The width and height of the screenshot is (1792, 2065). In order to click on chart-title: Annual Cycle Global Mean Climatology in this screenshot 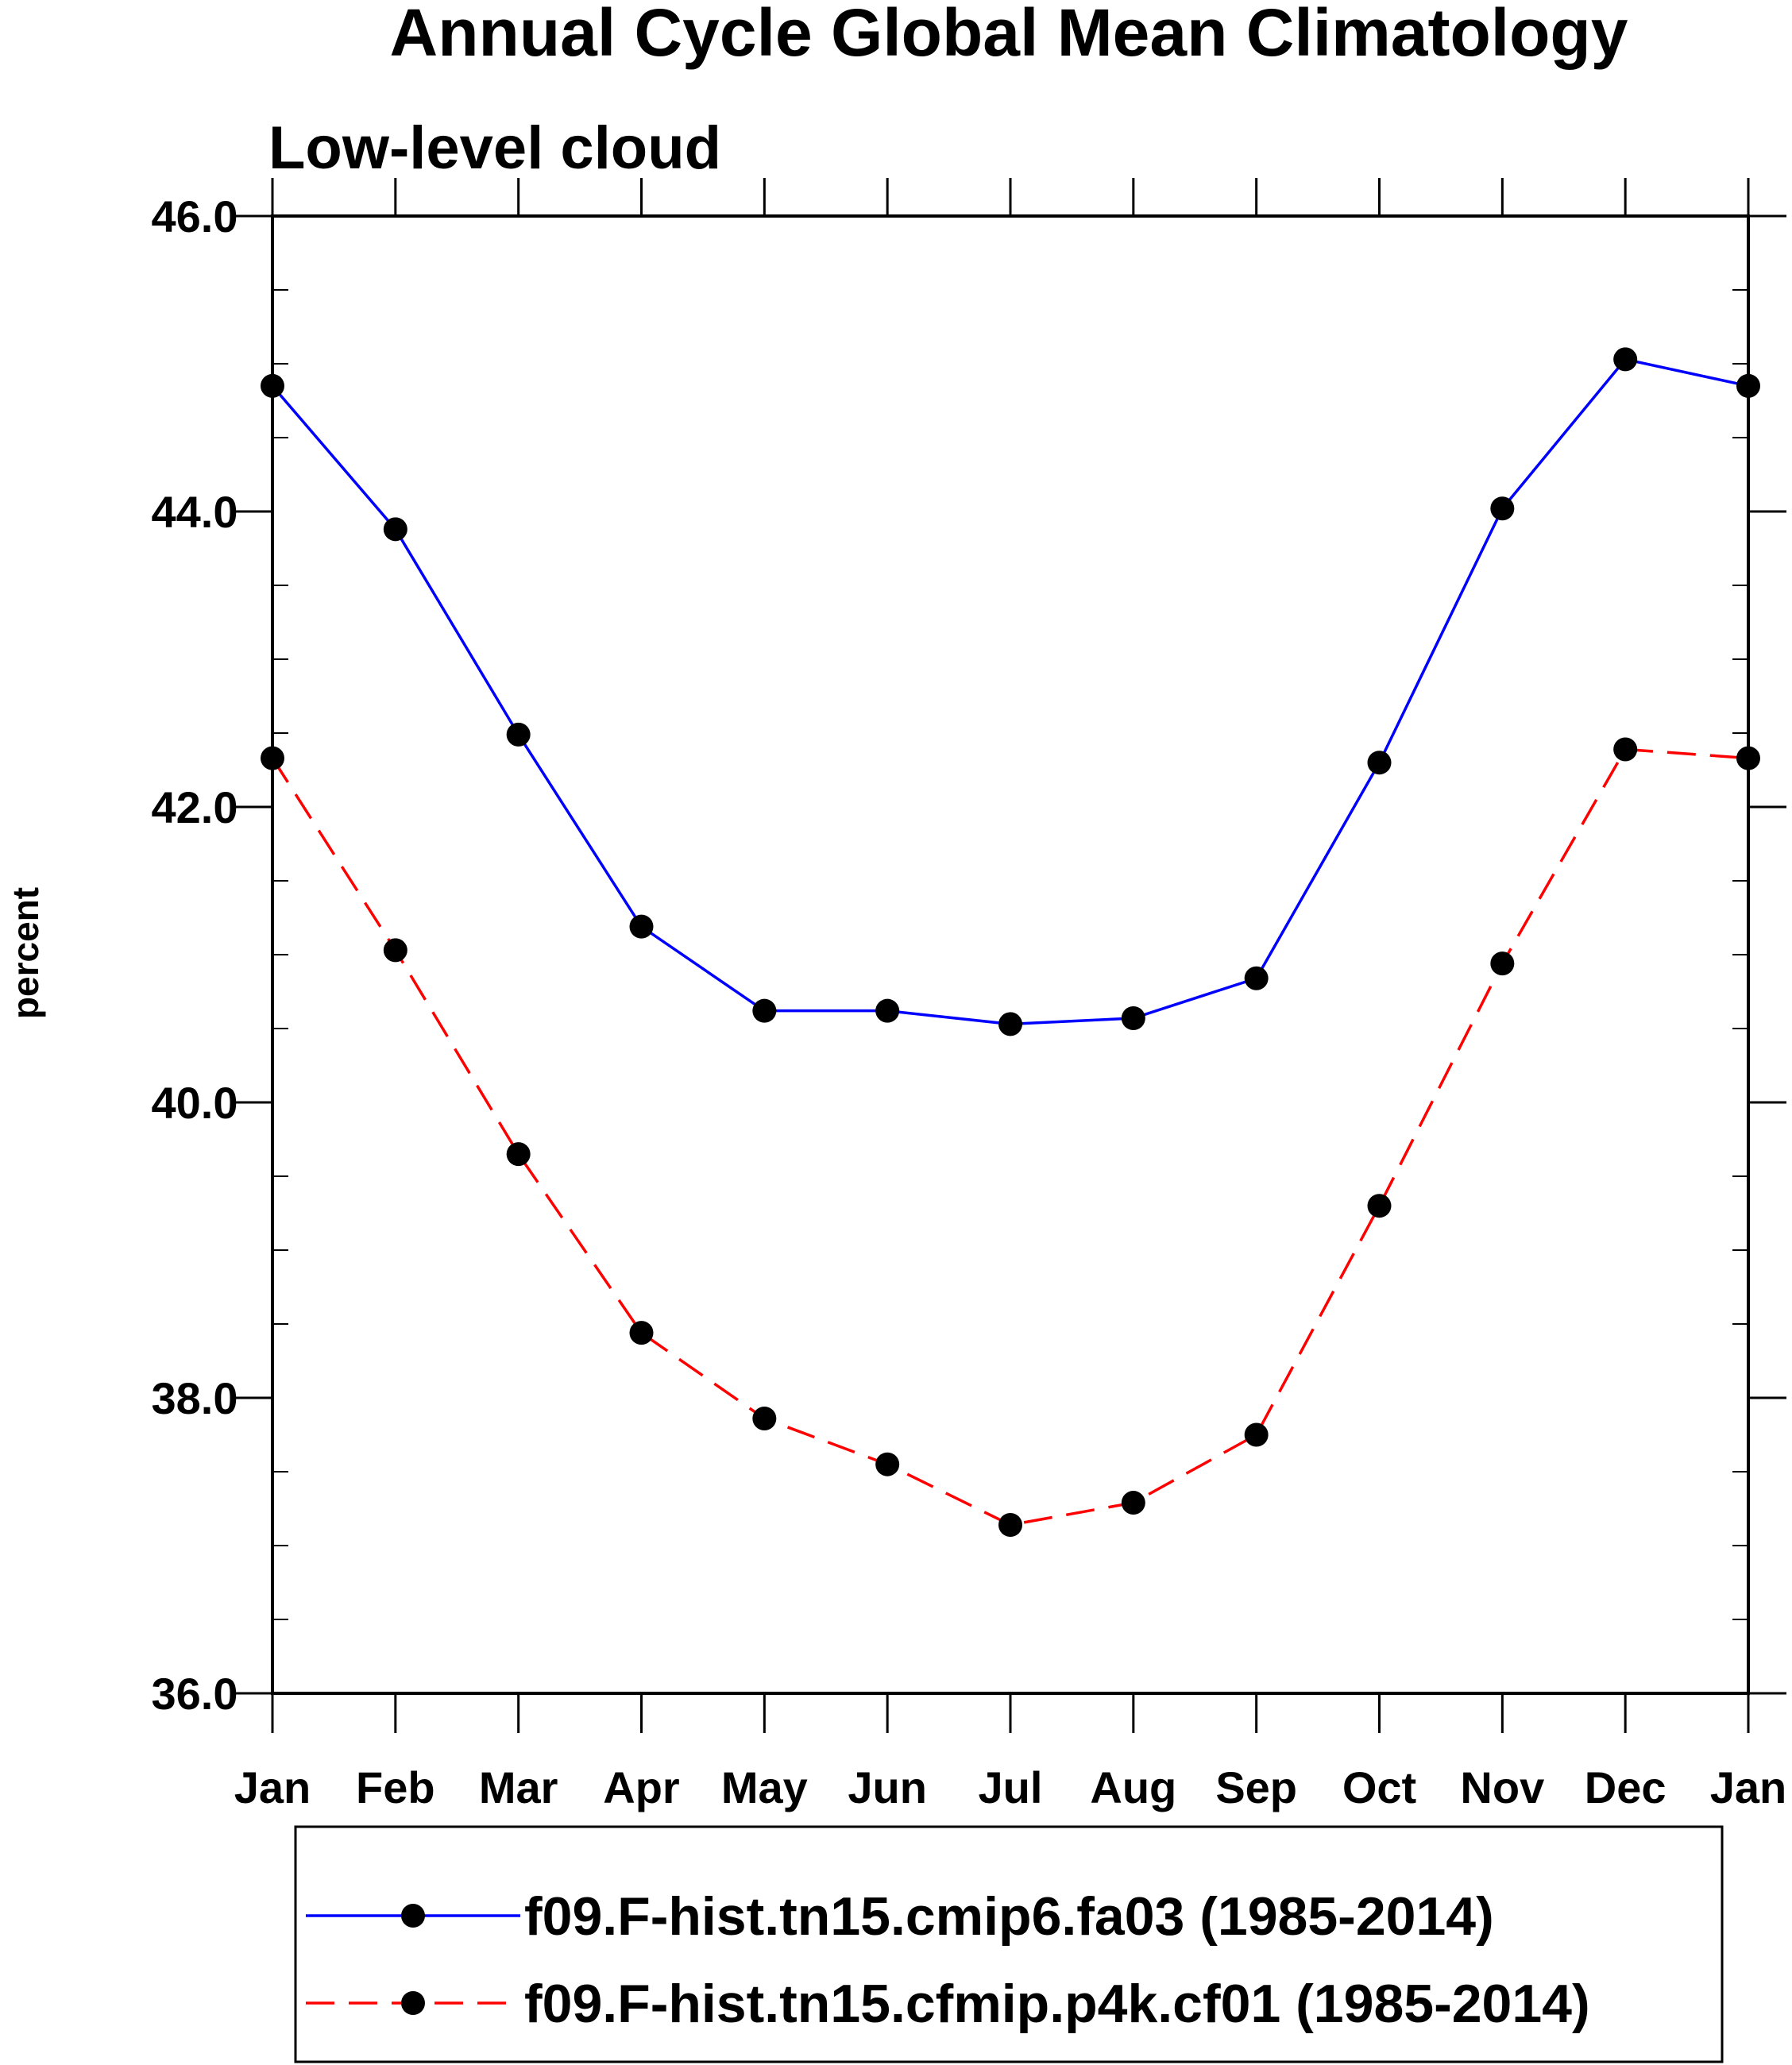, I will do `click(1009, 35)`.